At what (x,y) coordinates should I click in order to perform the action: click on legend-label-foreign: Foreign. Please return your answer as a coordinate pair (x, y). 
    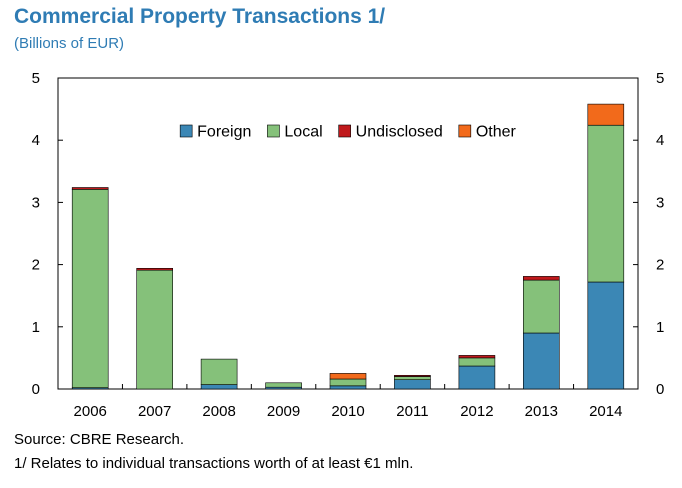
    Looking at the image, I should click on (224, 132).